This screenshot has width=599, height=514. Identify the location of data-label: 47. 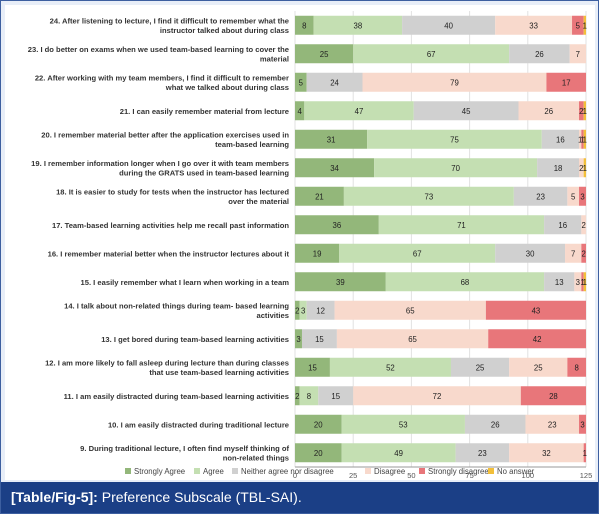
(359, 111).